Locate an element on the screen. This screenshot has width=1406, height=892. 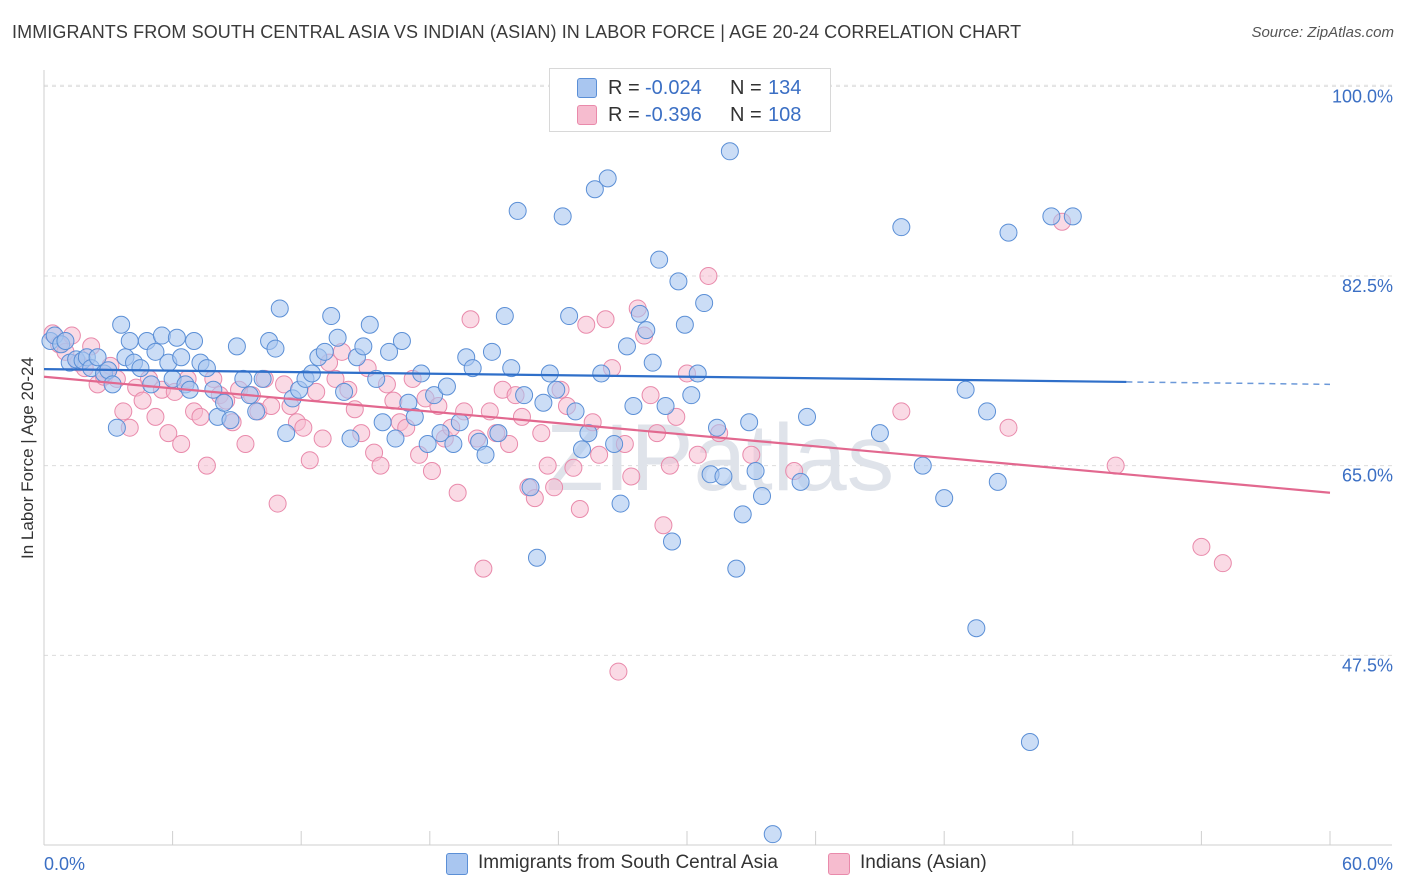
y-axis-label: In Labor Force | Age 20-24 is located at coordinates (27, 458).